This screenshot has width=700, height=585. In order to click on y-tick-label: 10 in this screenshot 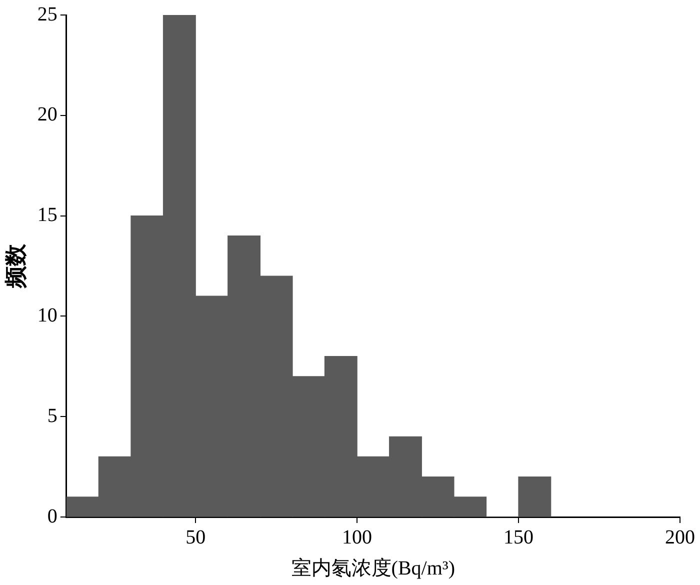, I will do `click(47, 315)`.